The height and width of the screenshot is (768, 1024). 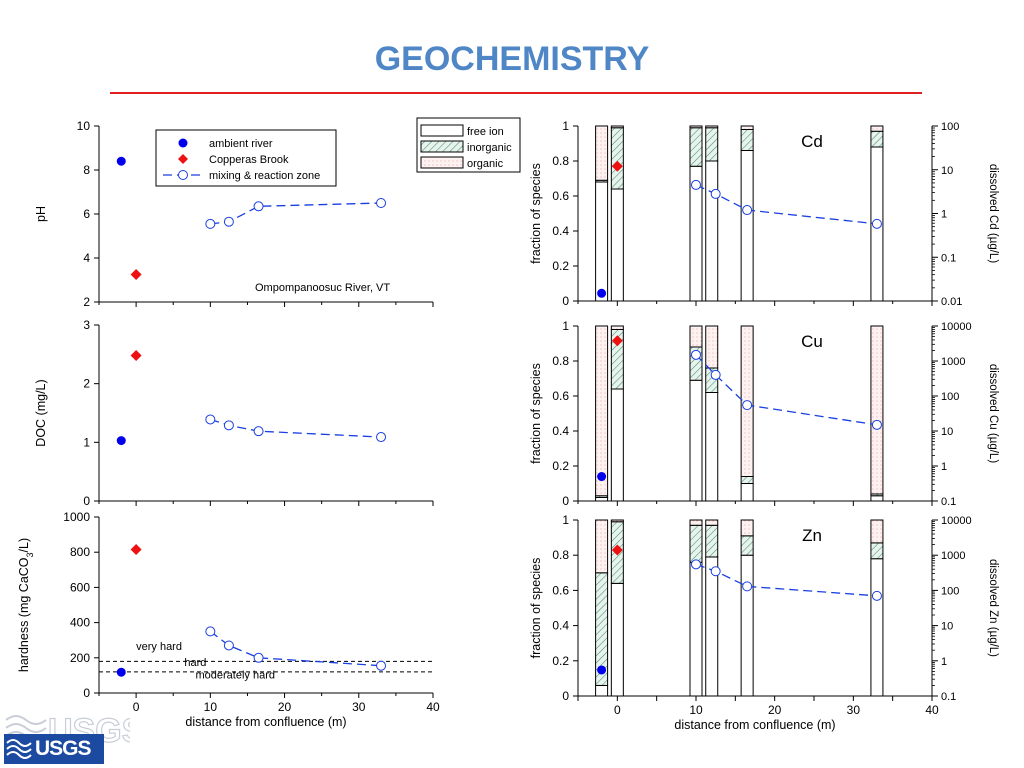 I want to click on y-axis-label-part: /L), so click(x=24, y=545).